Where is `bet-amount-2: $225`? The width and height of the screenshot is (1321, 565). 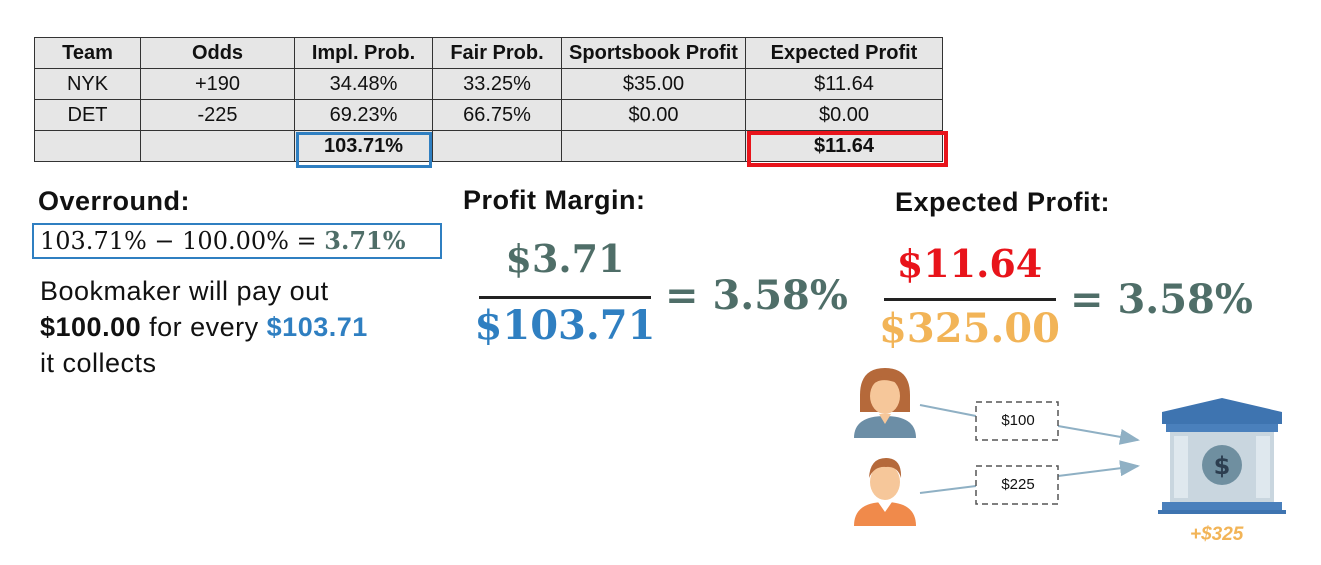
bet-amount-2: $225 is located at coordinates (1018, 484).